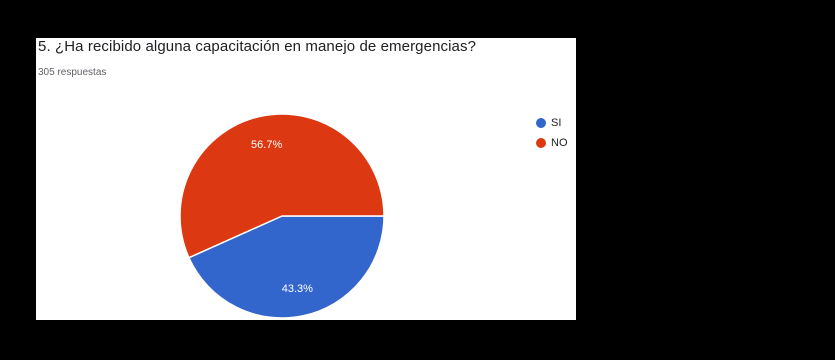  I want to click on chart-legend: SI NO, so click(552, 133).